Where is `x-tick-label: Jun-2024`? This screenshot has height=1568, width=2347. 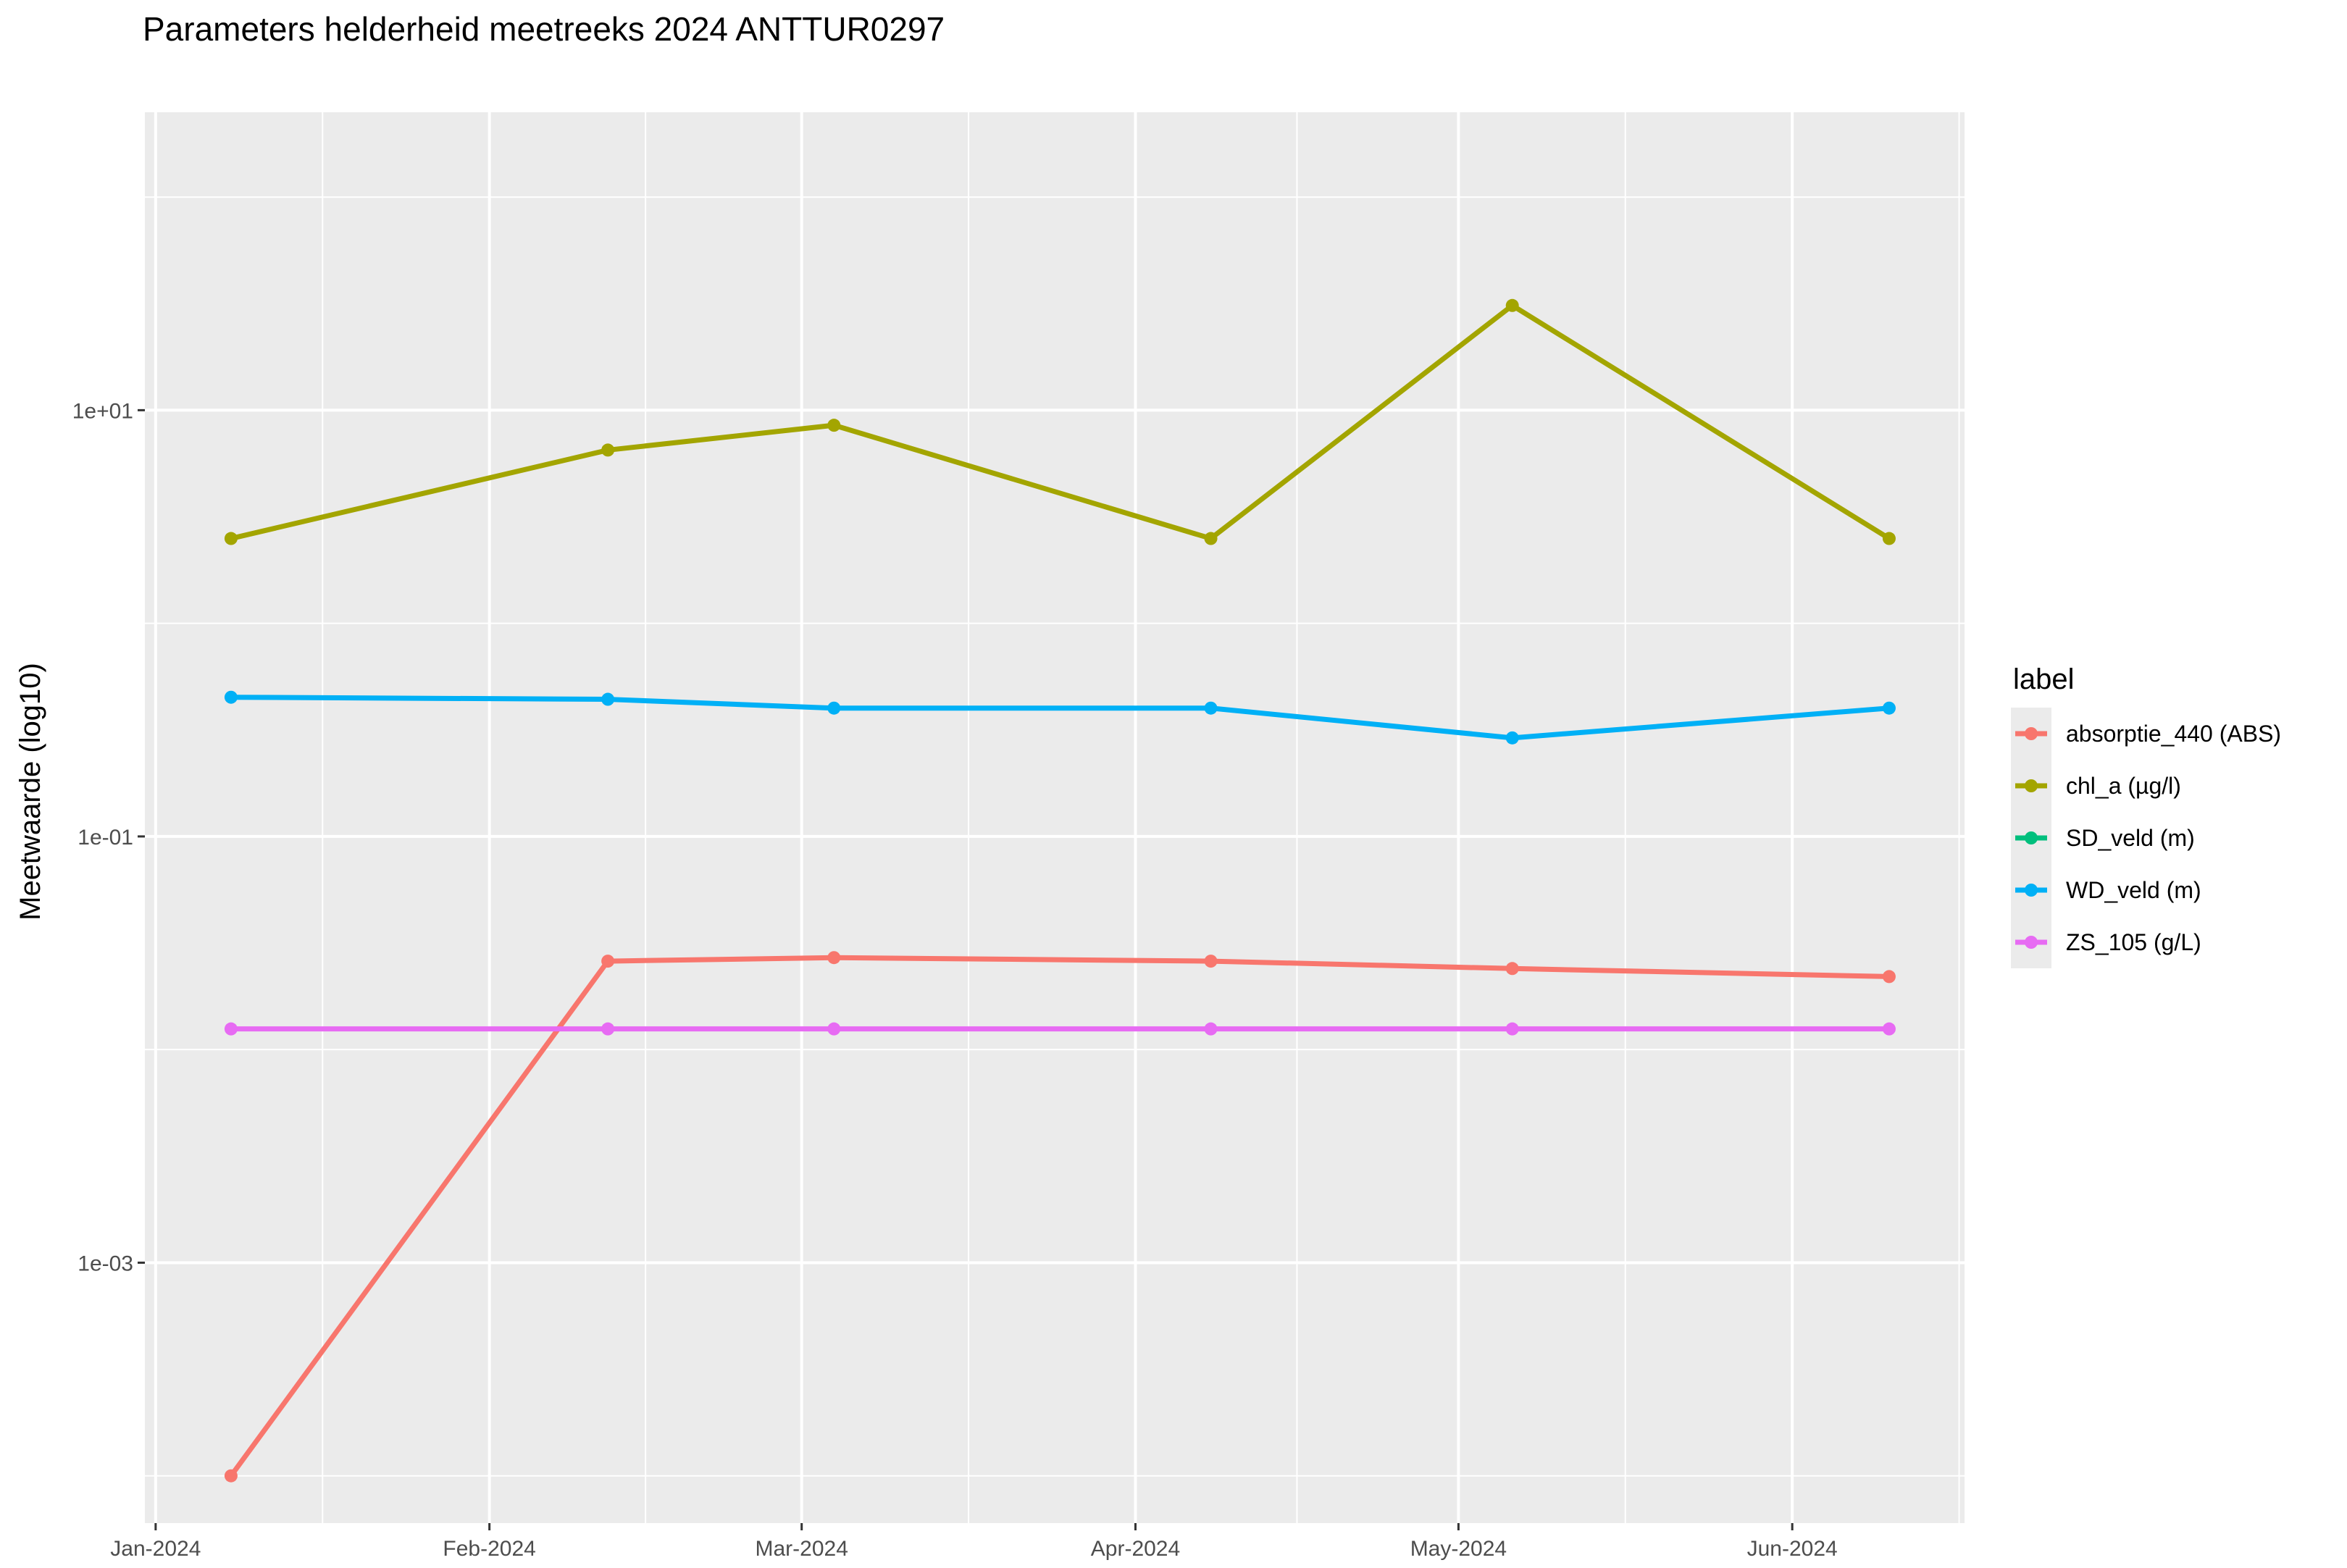 x-tick-label: Jun-2024 is located at coordinates (1792, 1549).